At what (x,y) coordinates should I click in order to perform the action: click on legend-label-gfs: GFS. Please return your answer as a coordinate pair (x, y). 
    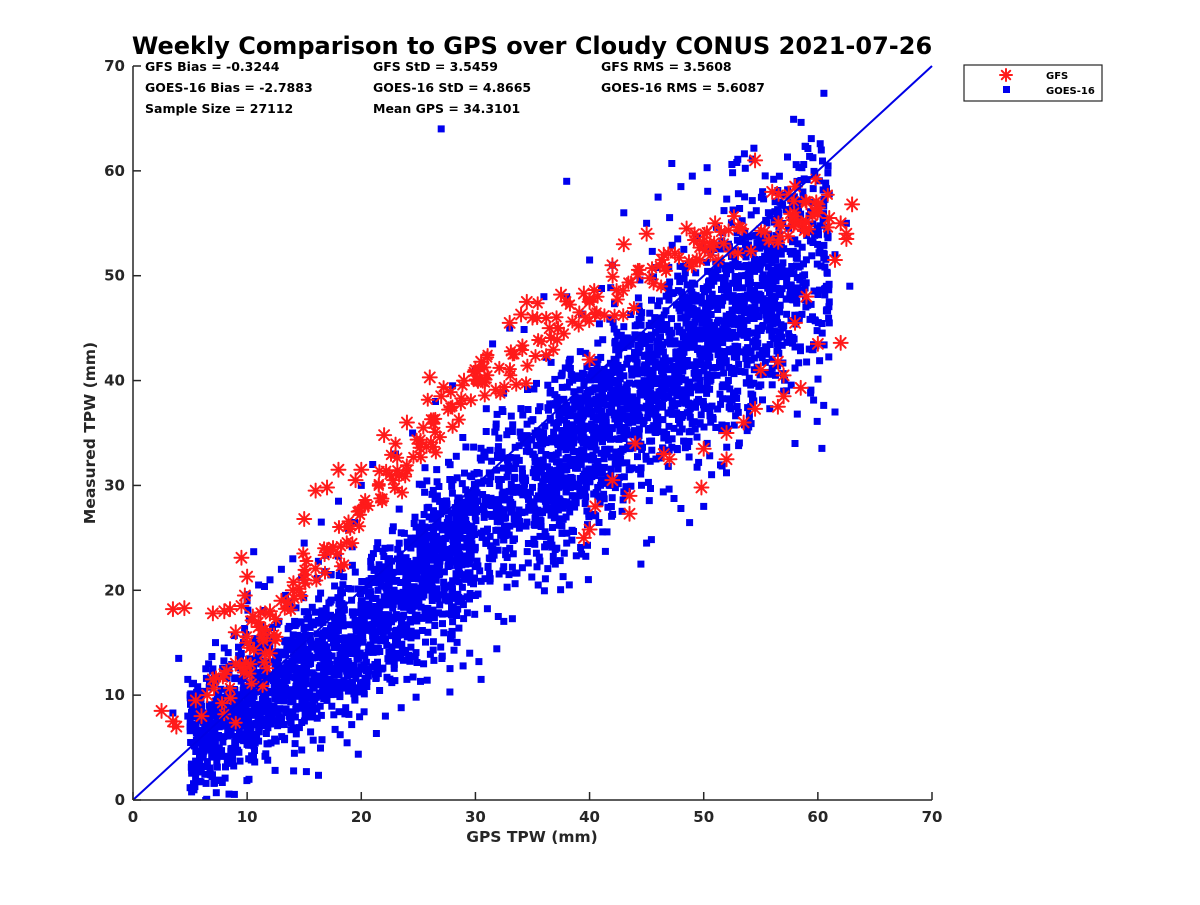
    Looking at the image, I should click on (1057, 76).